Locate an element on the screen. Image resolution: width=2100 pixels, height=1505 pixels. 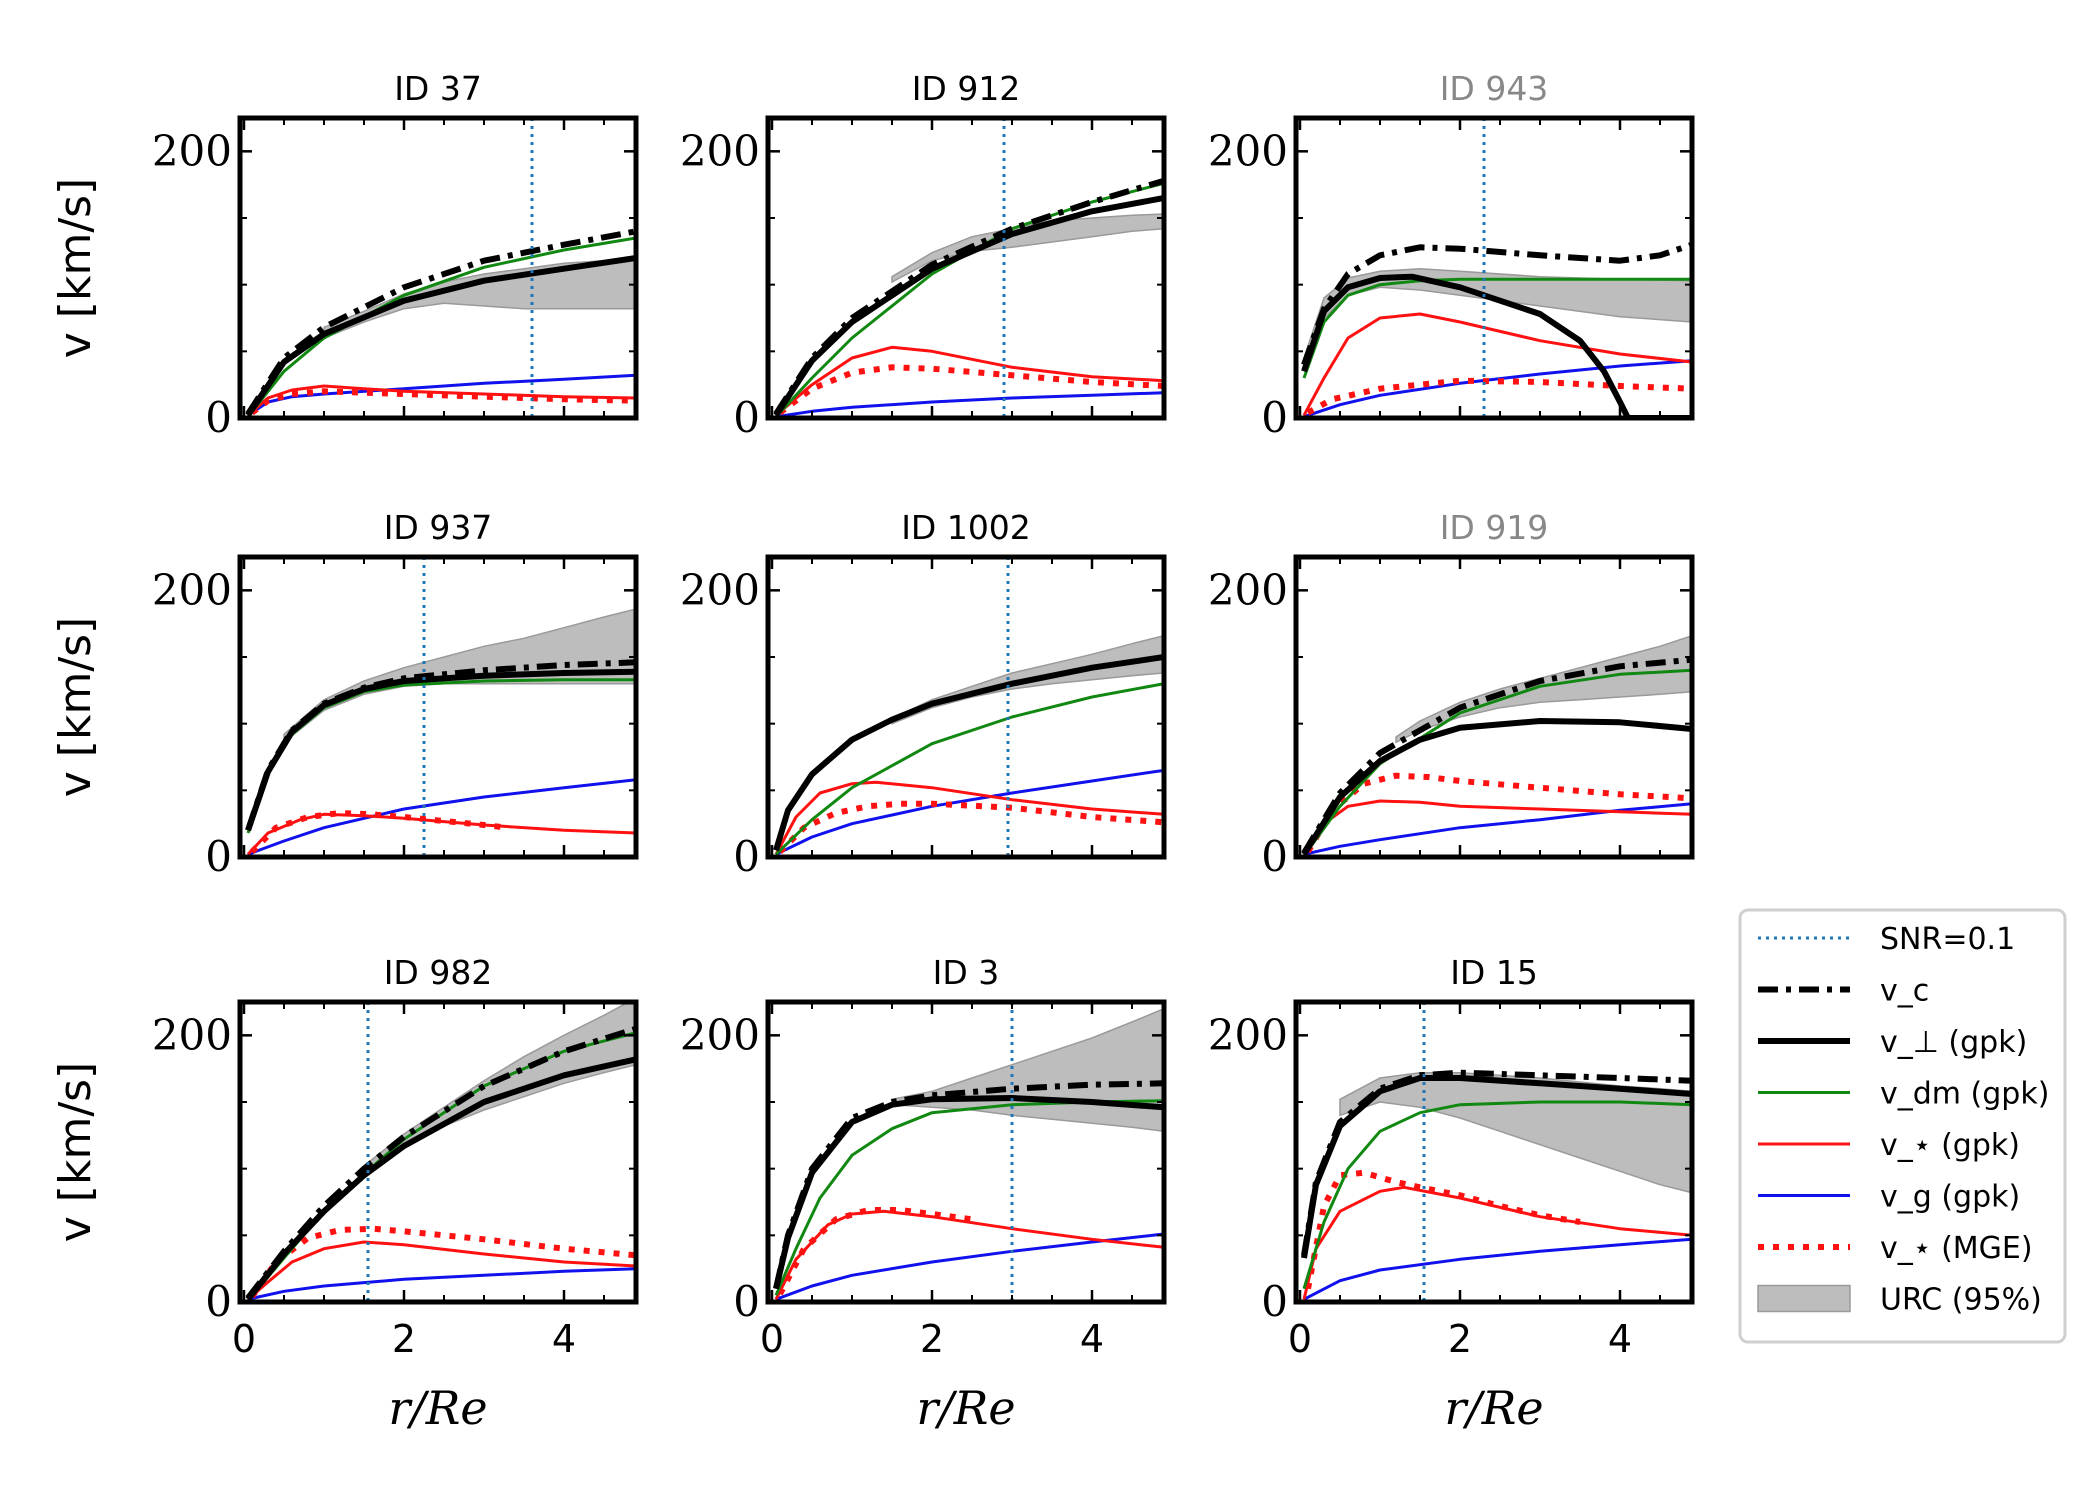
panel-8: 0 200 0 2 4 r/Re ID 3 is located at coordinates (923, 1194).